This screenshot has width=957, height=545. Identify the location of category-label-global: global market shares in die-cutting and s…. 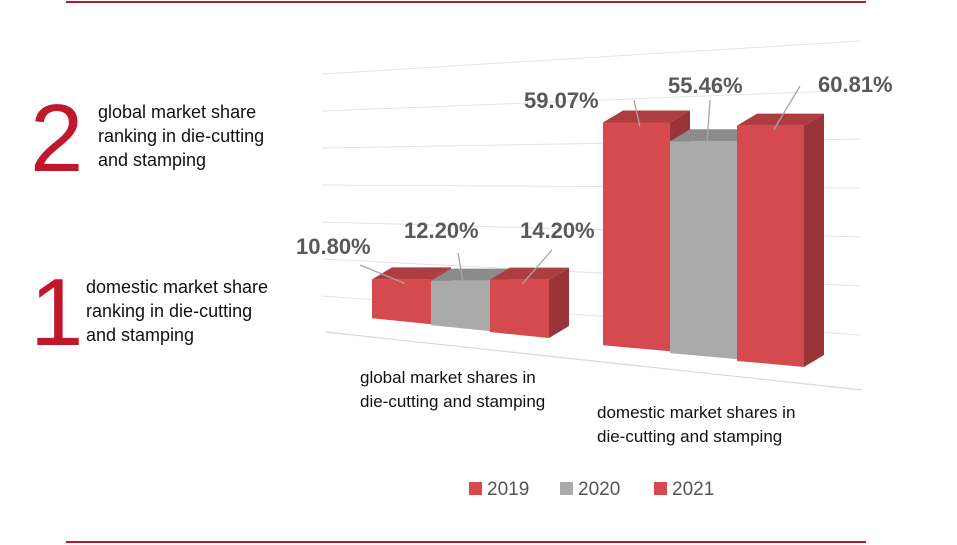
(452, 389).